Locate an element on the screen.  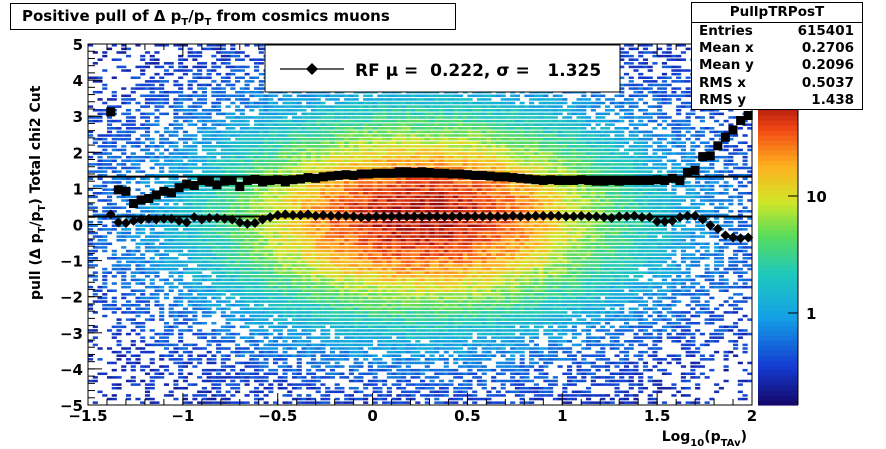
colorbar: 1 10 is located at coordinates (792, 250).